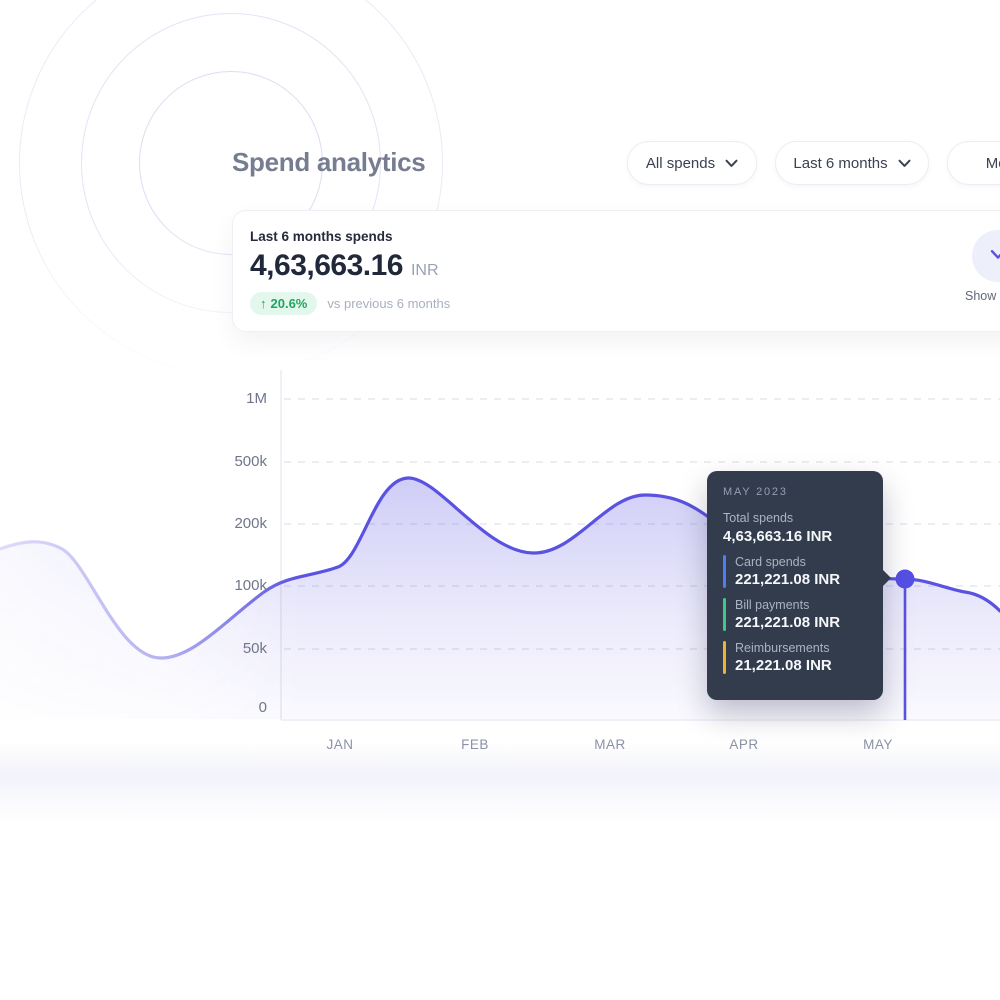  Describe the element at coordinates (610, 744) in the screenshot. I see `x-tick-mar: MAR` at that location.